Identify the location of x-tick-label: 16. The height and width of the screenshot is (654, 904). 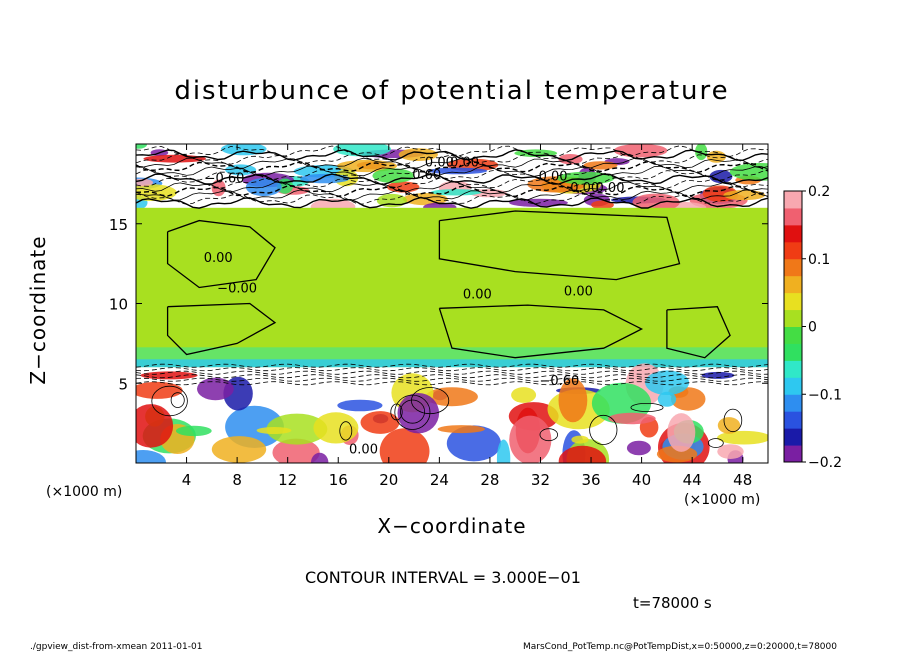
(338, 480).